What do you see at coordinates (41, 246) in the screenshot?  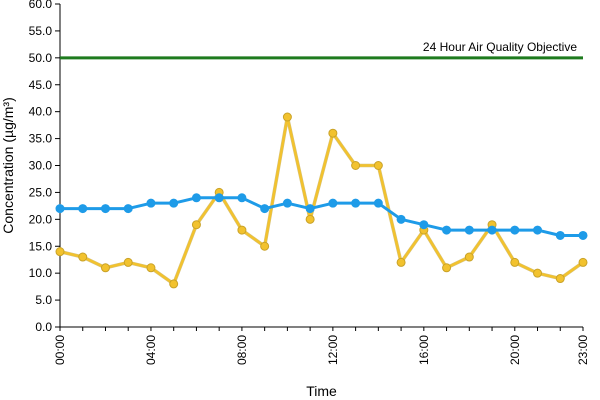 I see `y-tick-label: 15.0` at bounding box center [41, 246].